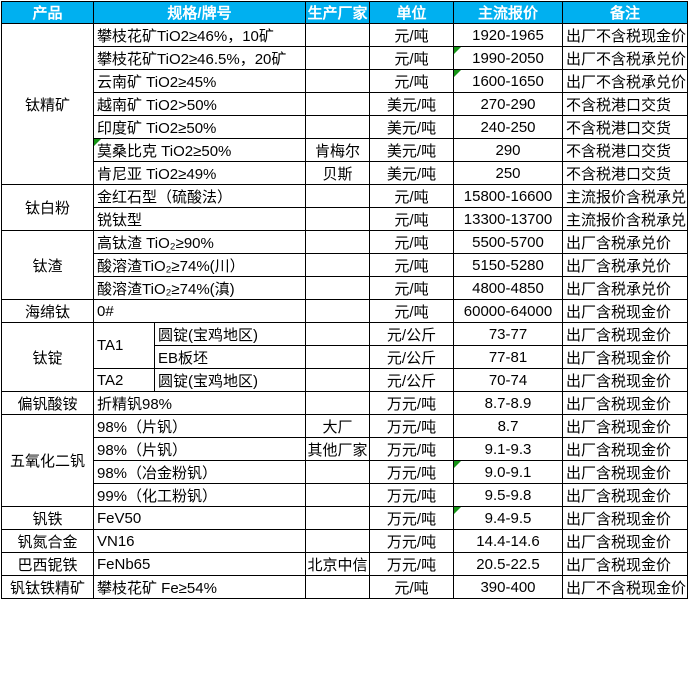 The height and width of the screenshot is (680, 693). What do you see at coordinates (199, 449) in the screenshot?
I see `cell-spec: 98%（片钒）` at bounding box center [199, 449].